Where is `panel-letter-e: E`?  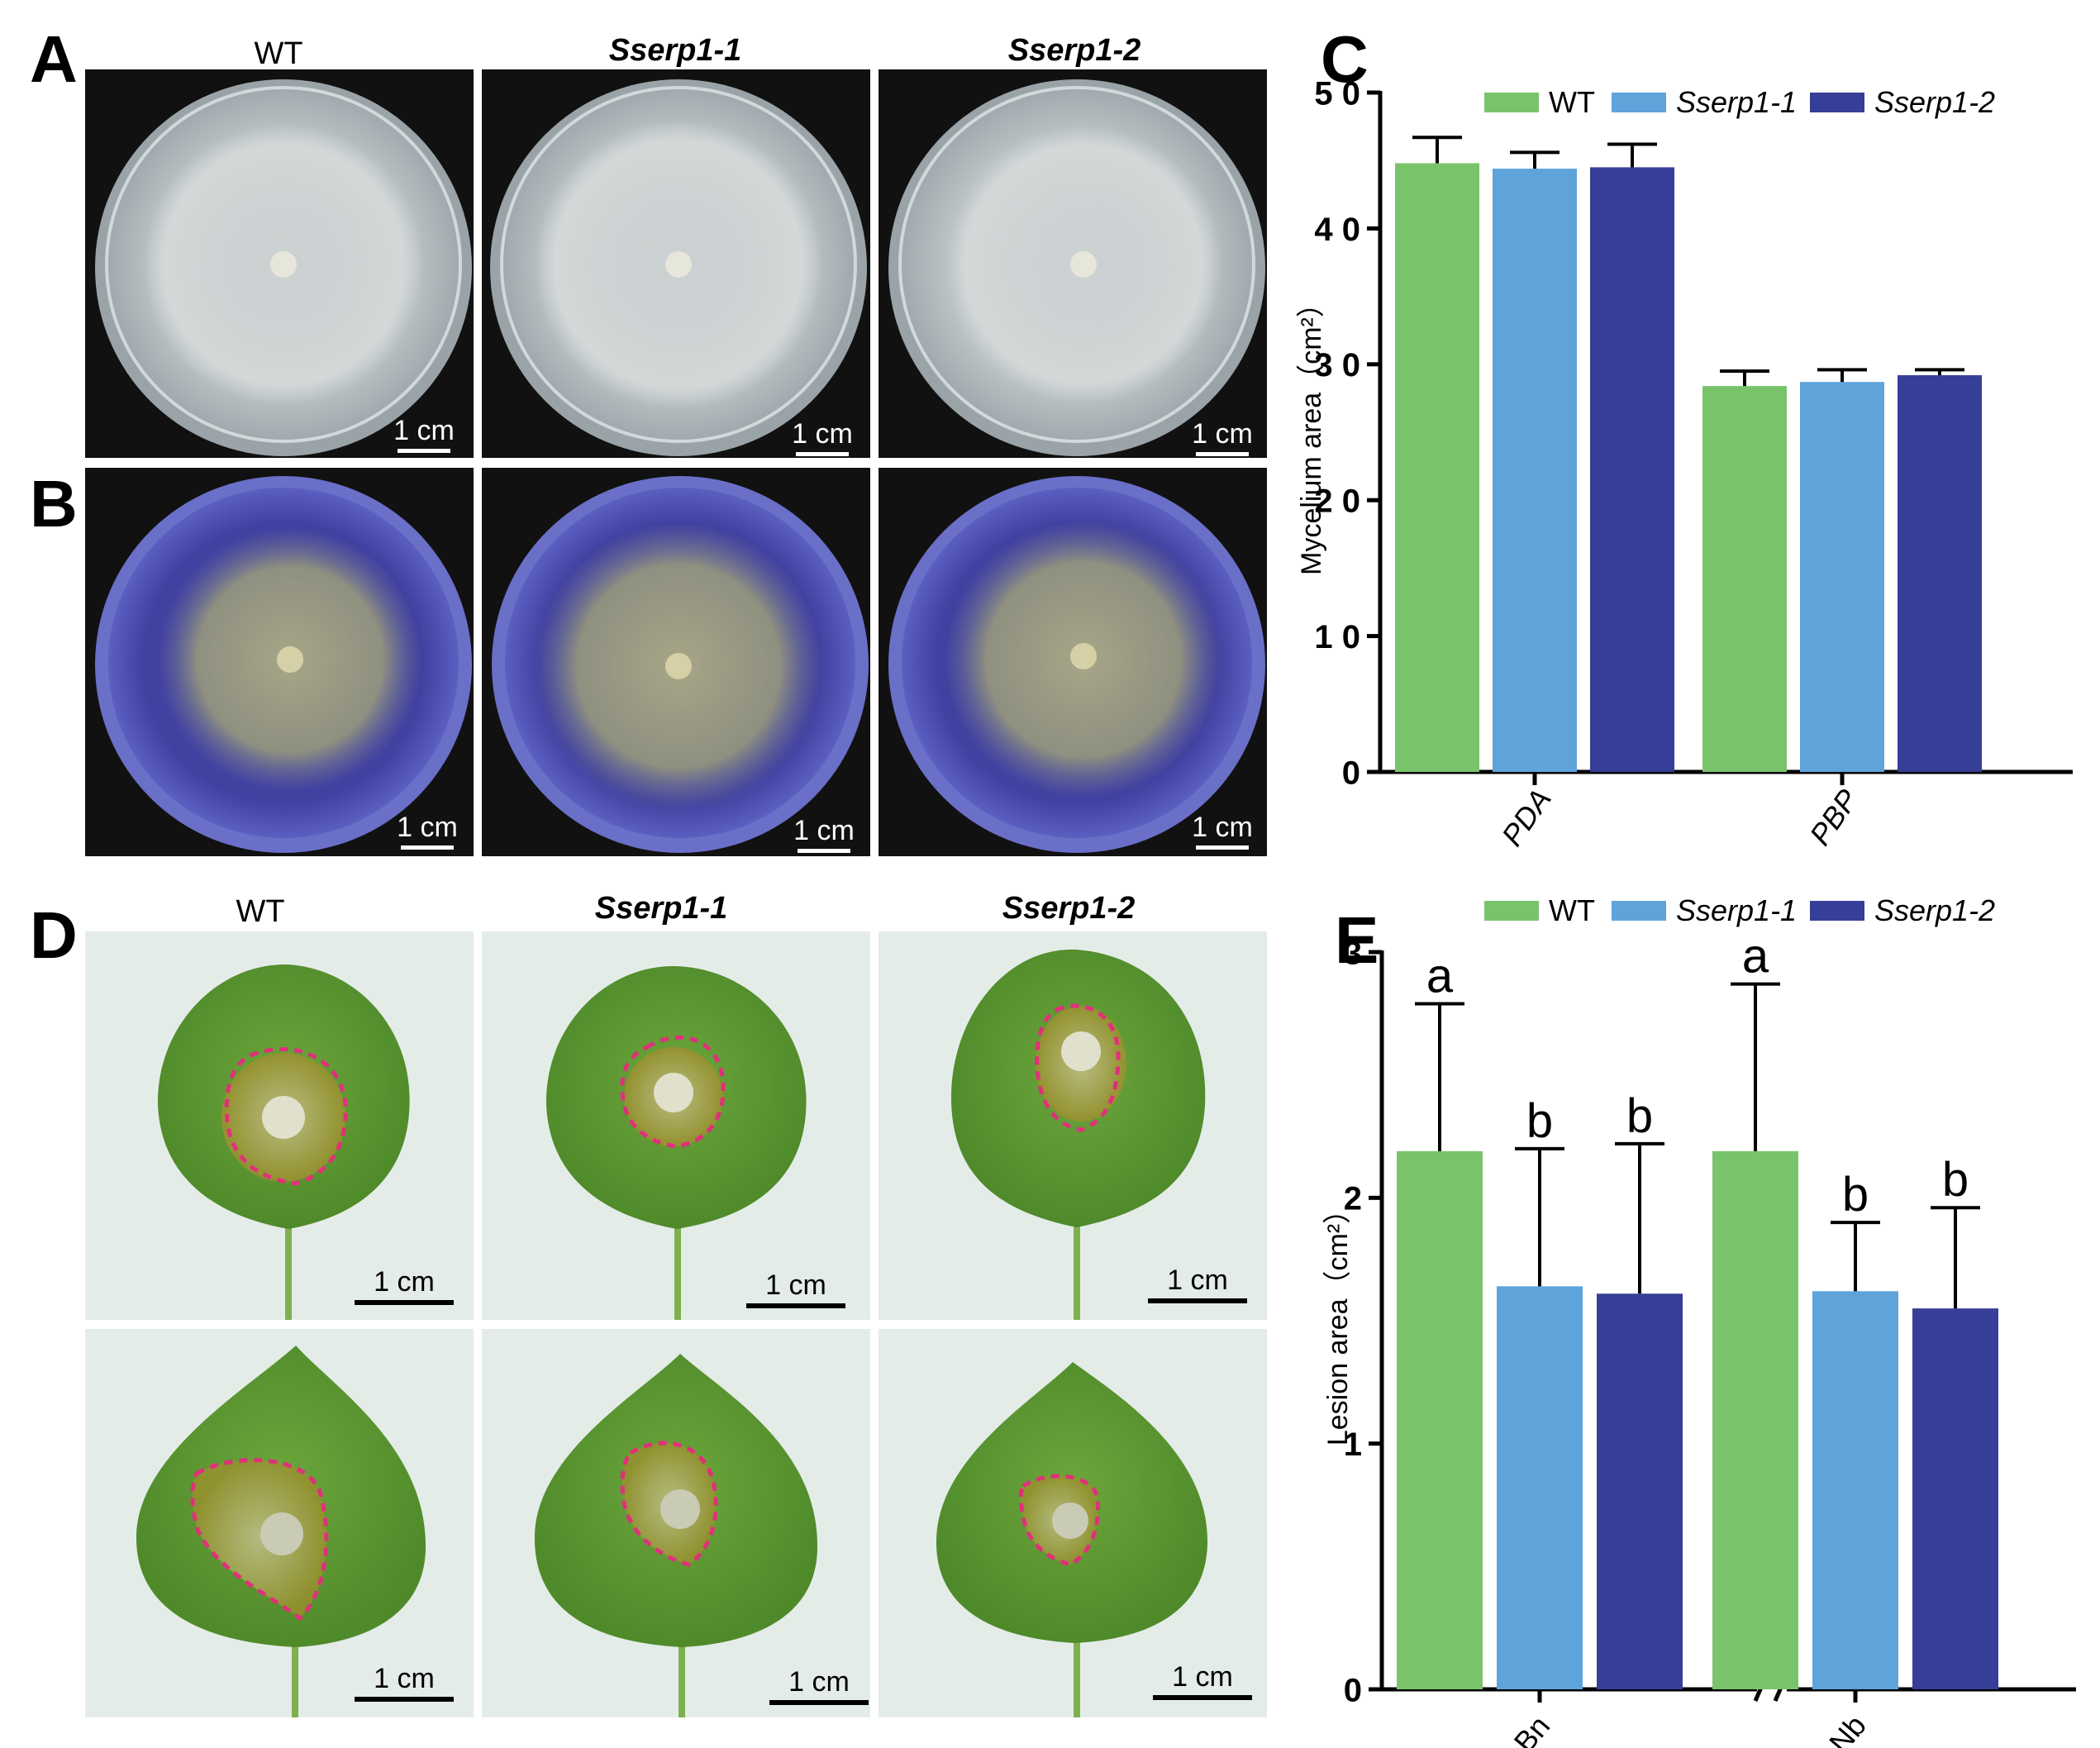
panel-letter-e: E is located at coordinates (1357, 940).